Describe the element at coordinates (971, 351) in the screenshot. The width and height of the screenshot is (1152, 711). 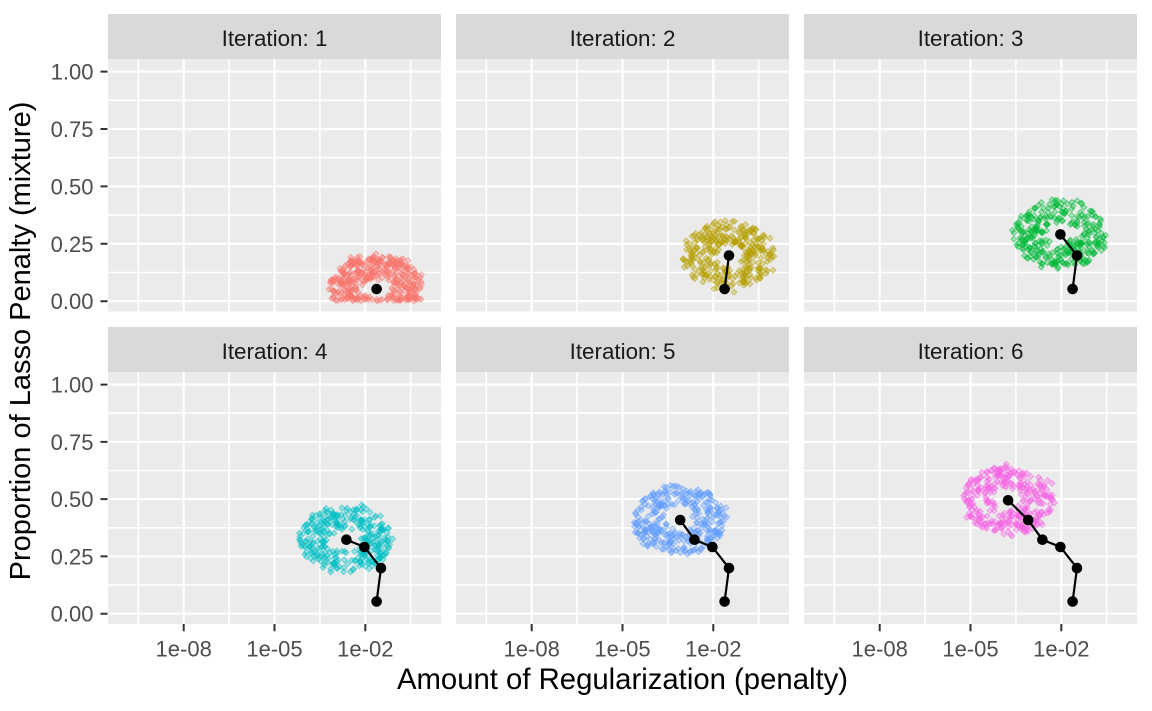
I see `svg-text: Iteration: 6` at that location.